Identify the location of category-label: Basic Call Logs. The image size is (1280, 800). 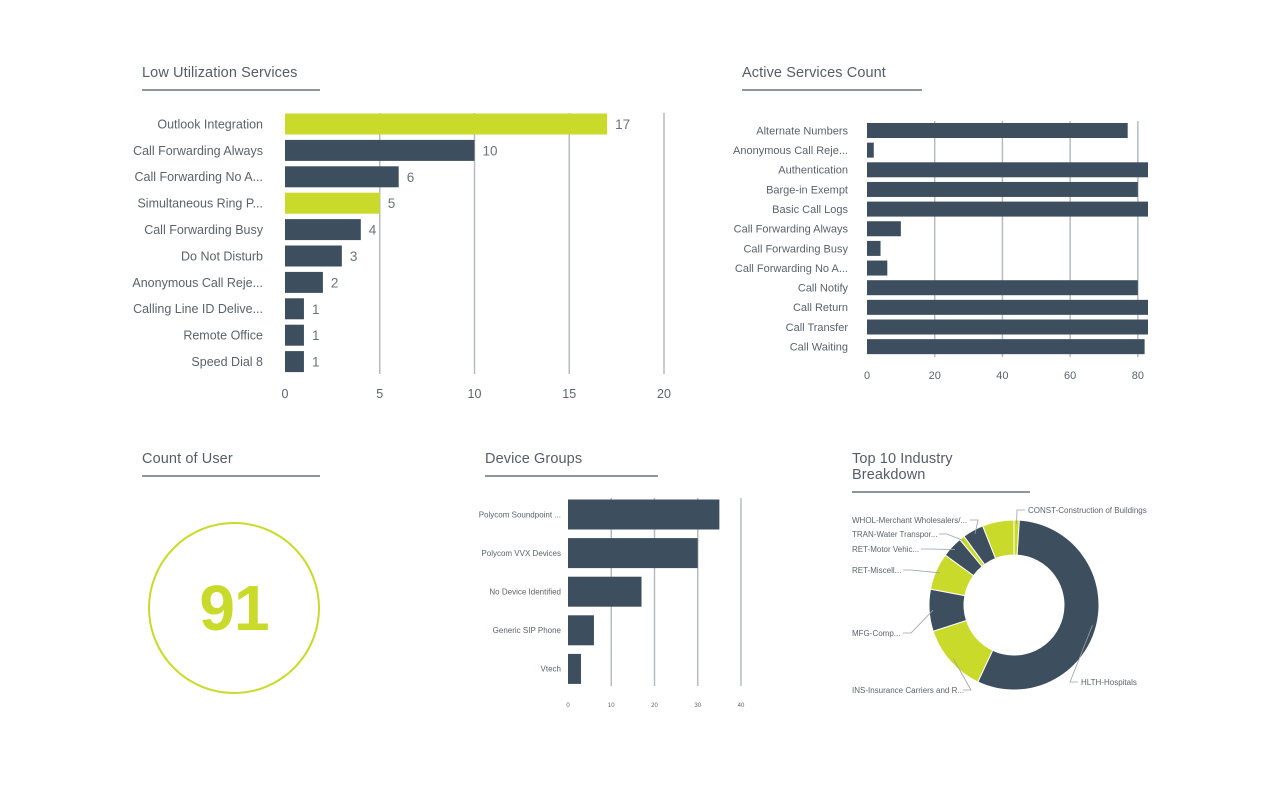
(810, 210).